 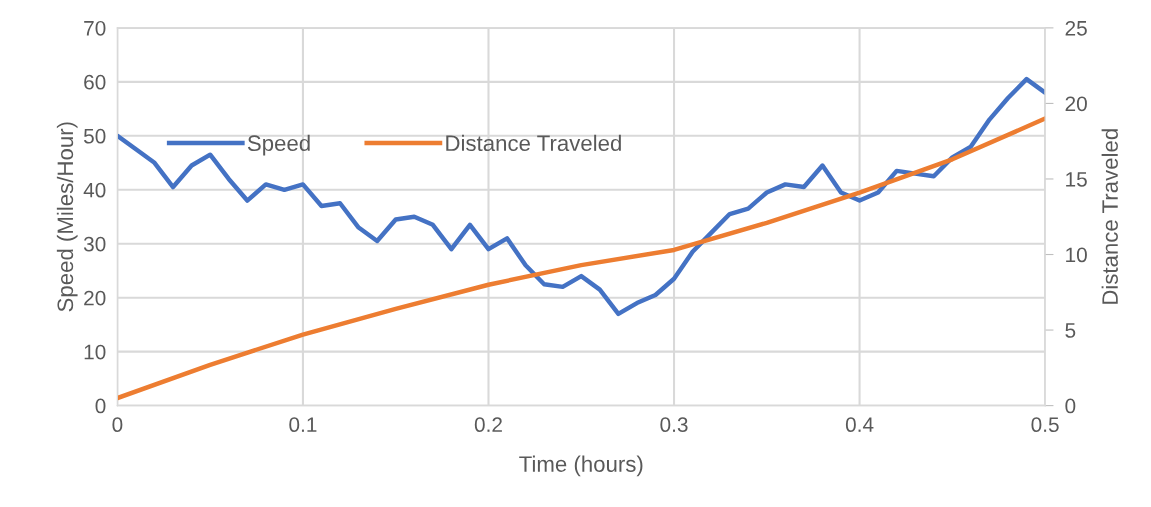 I want to click on y-tick-label: 0, so click(x=100, y=406).